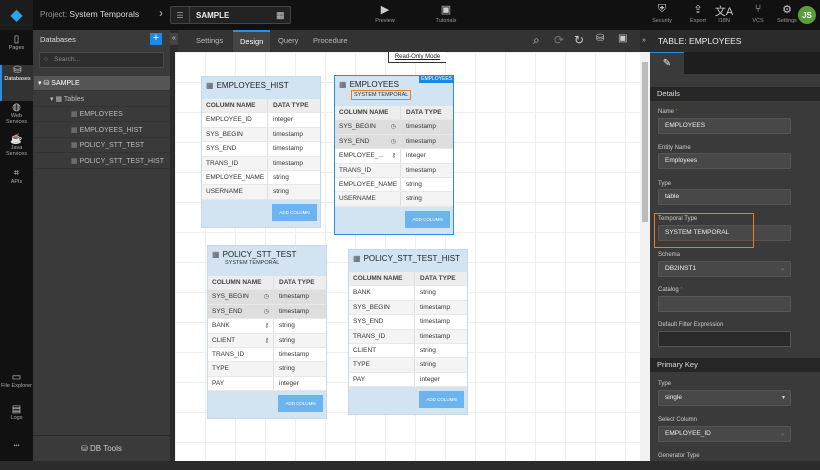 Image resolution: width=820 pixels, height=470 pixels. I want to click on read-only-mode-link: Read-Only Mode, so click(417, 57).